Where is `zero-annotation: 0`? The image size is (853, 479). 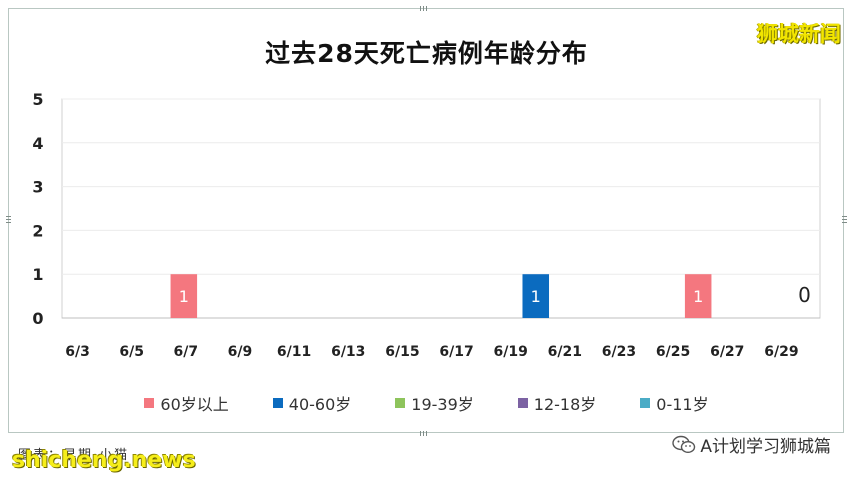 zero-annotation: 0 is located at coordinates (804, 295).